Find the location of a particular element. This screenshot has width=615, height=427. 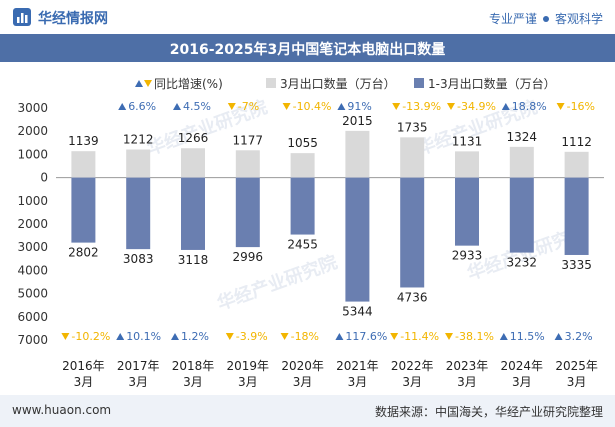

legend-cumulative: 1-3月出口数量（万台） is located at coordinates (492, 83).